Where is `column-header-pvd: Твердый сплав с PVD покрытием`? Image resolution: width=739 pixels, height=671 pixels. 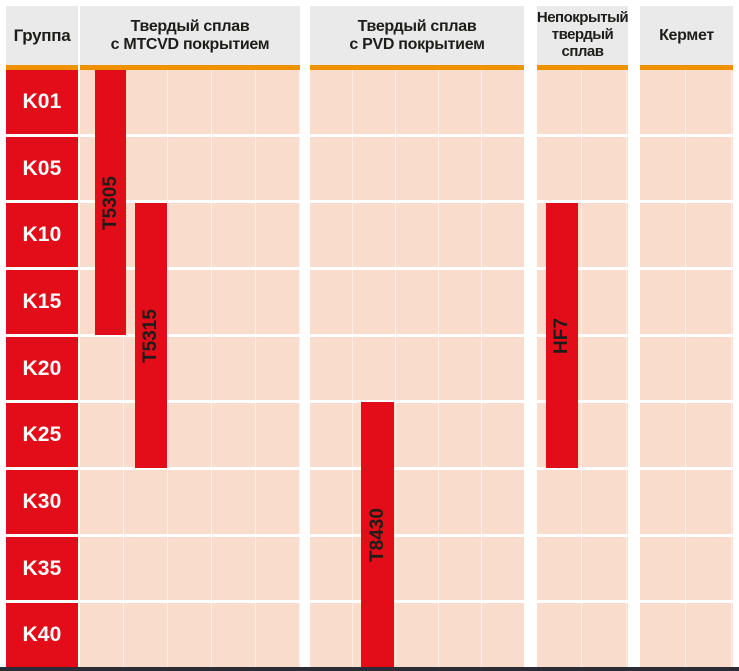 column-header-pvd: Твердый сплав с PVD покрытием is located at coordinates (417, 35).